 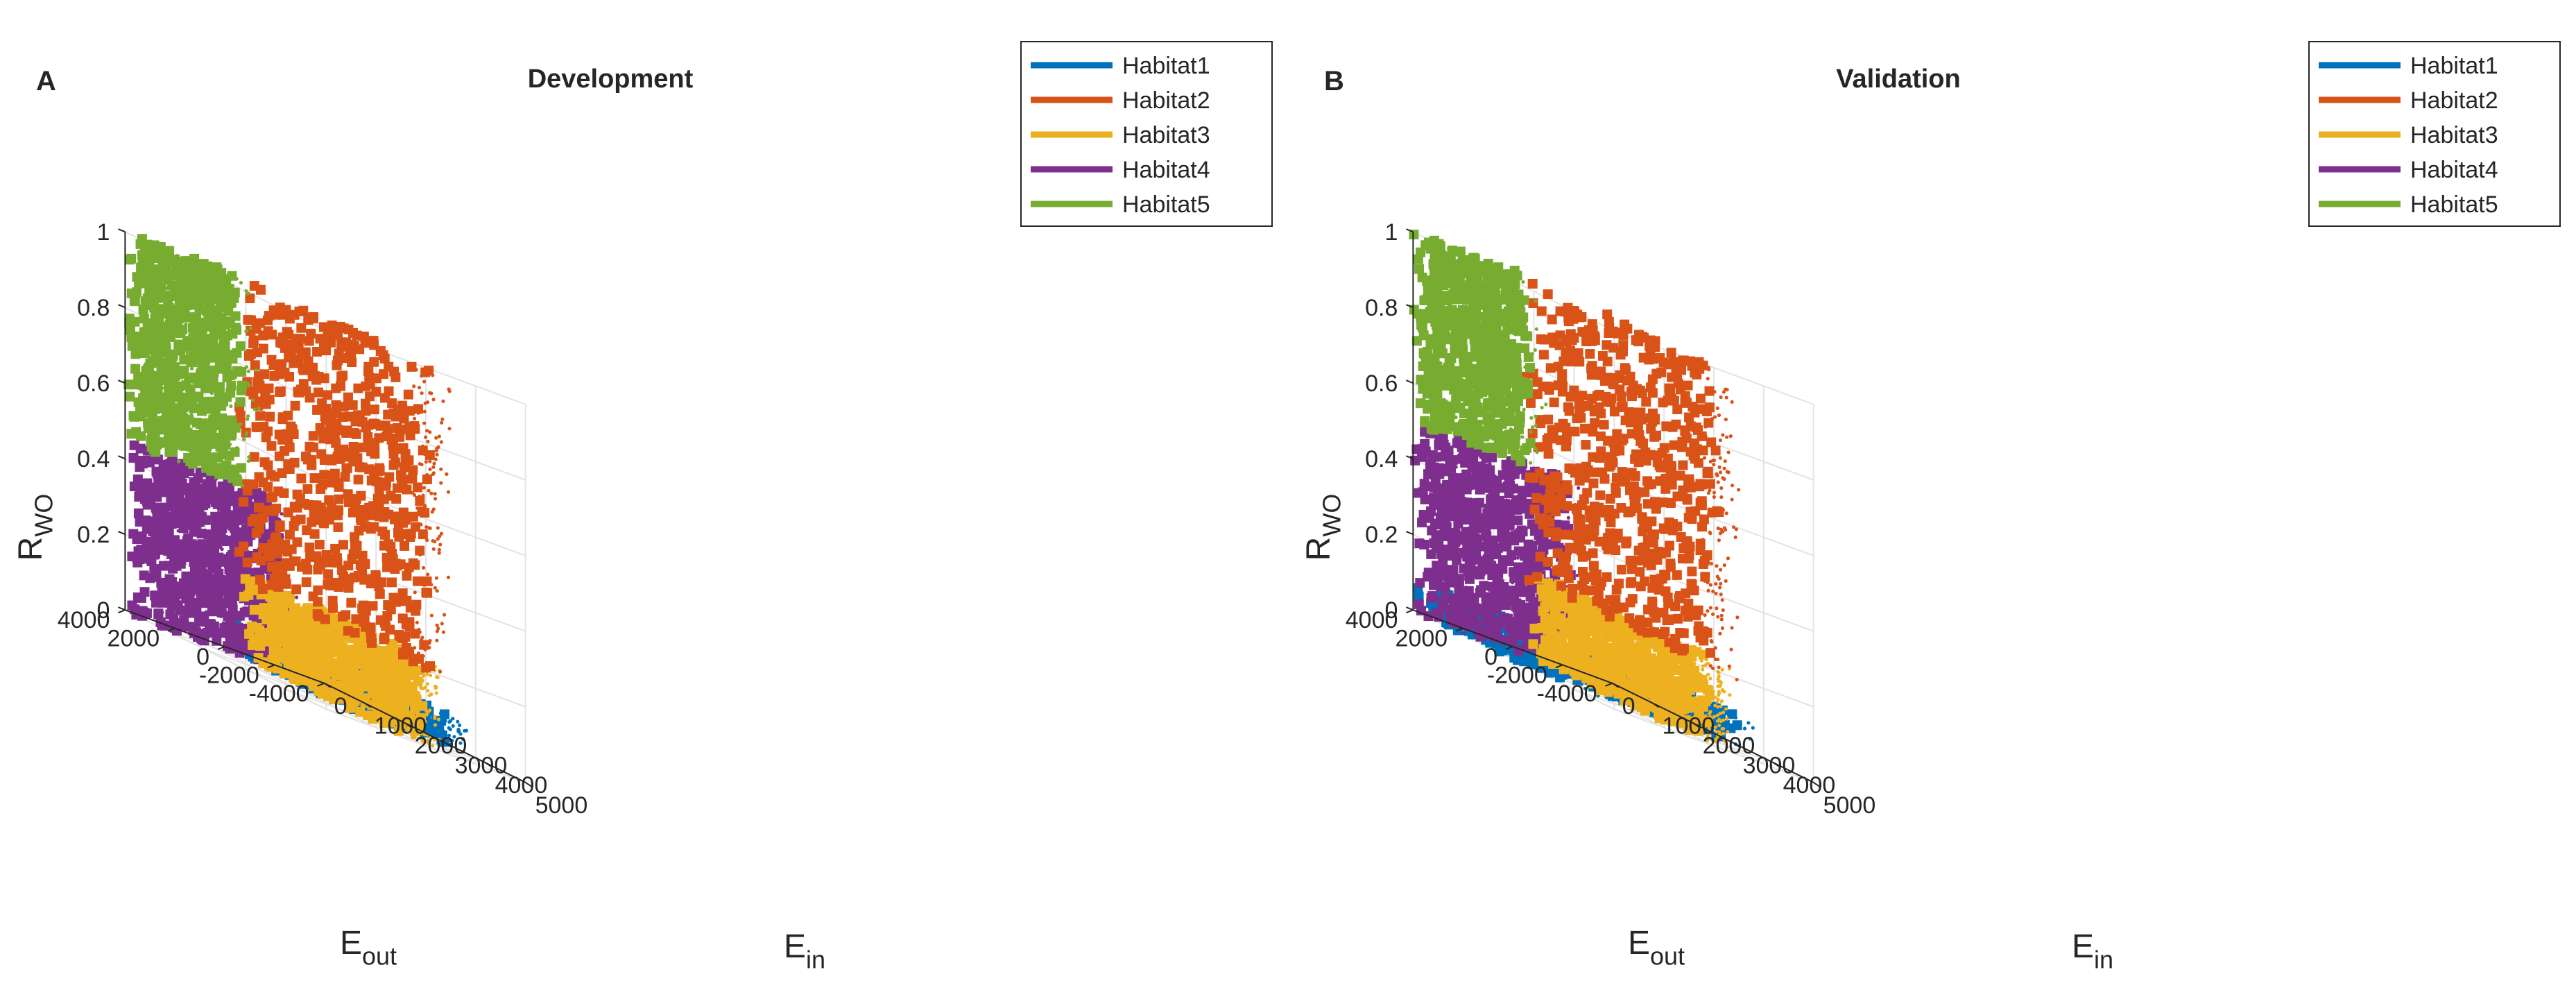 What do you see at coordinates (192, 361) in the screenshot?
I see `scatter-region-habitat5` at bounding box center [192, 361].